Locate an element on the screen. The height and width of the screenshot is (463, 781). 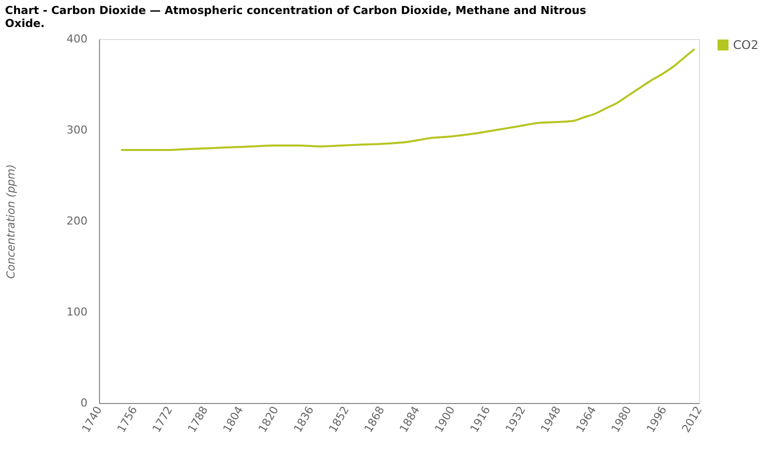
y-tick-label: 400 is located at coordinates (77, 39).